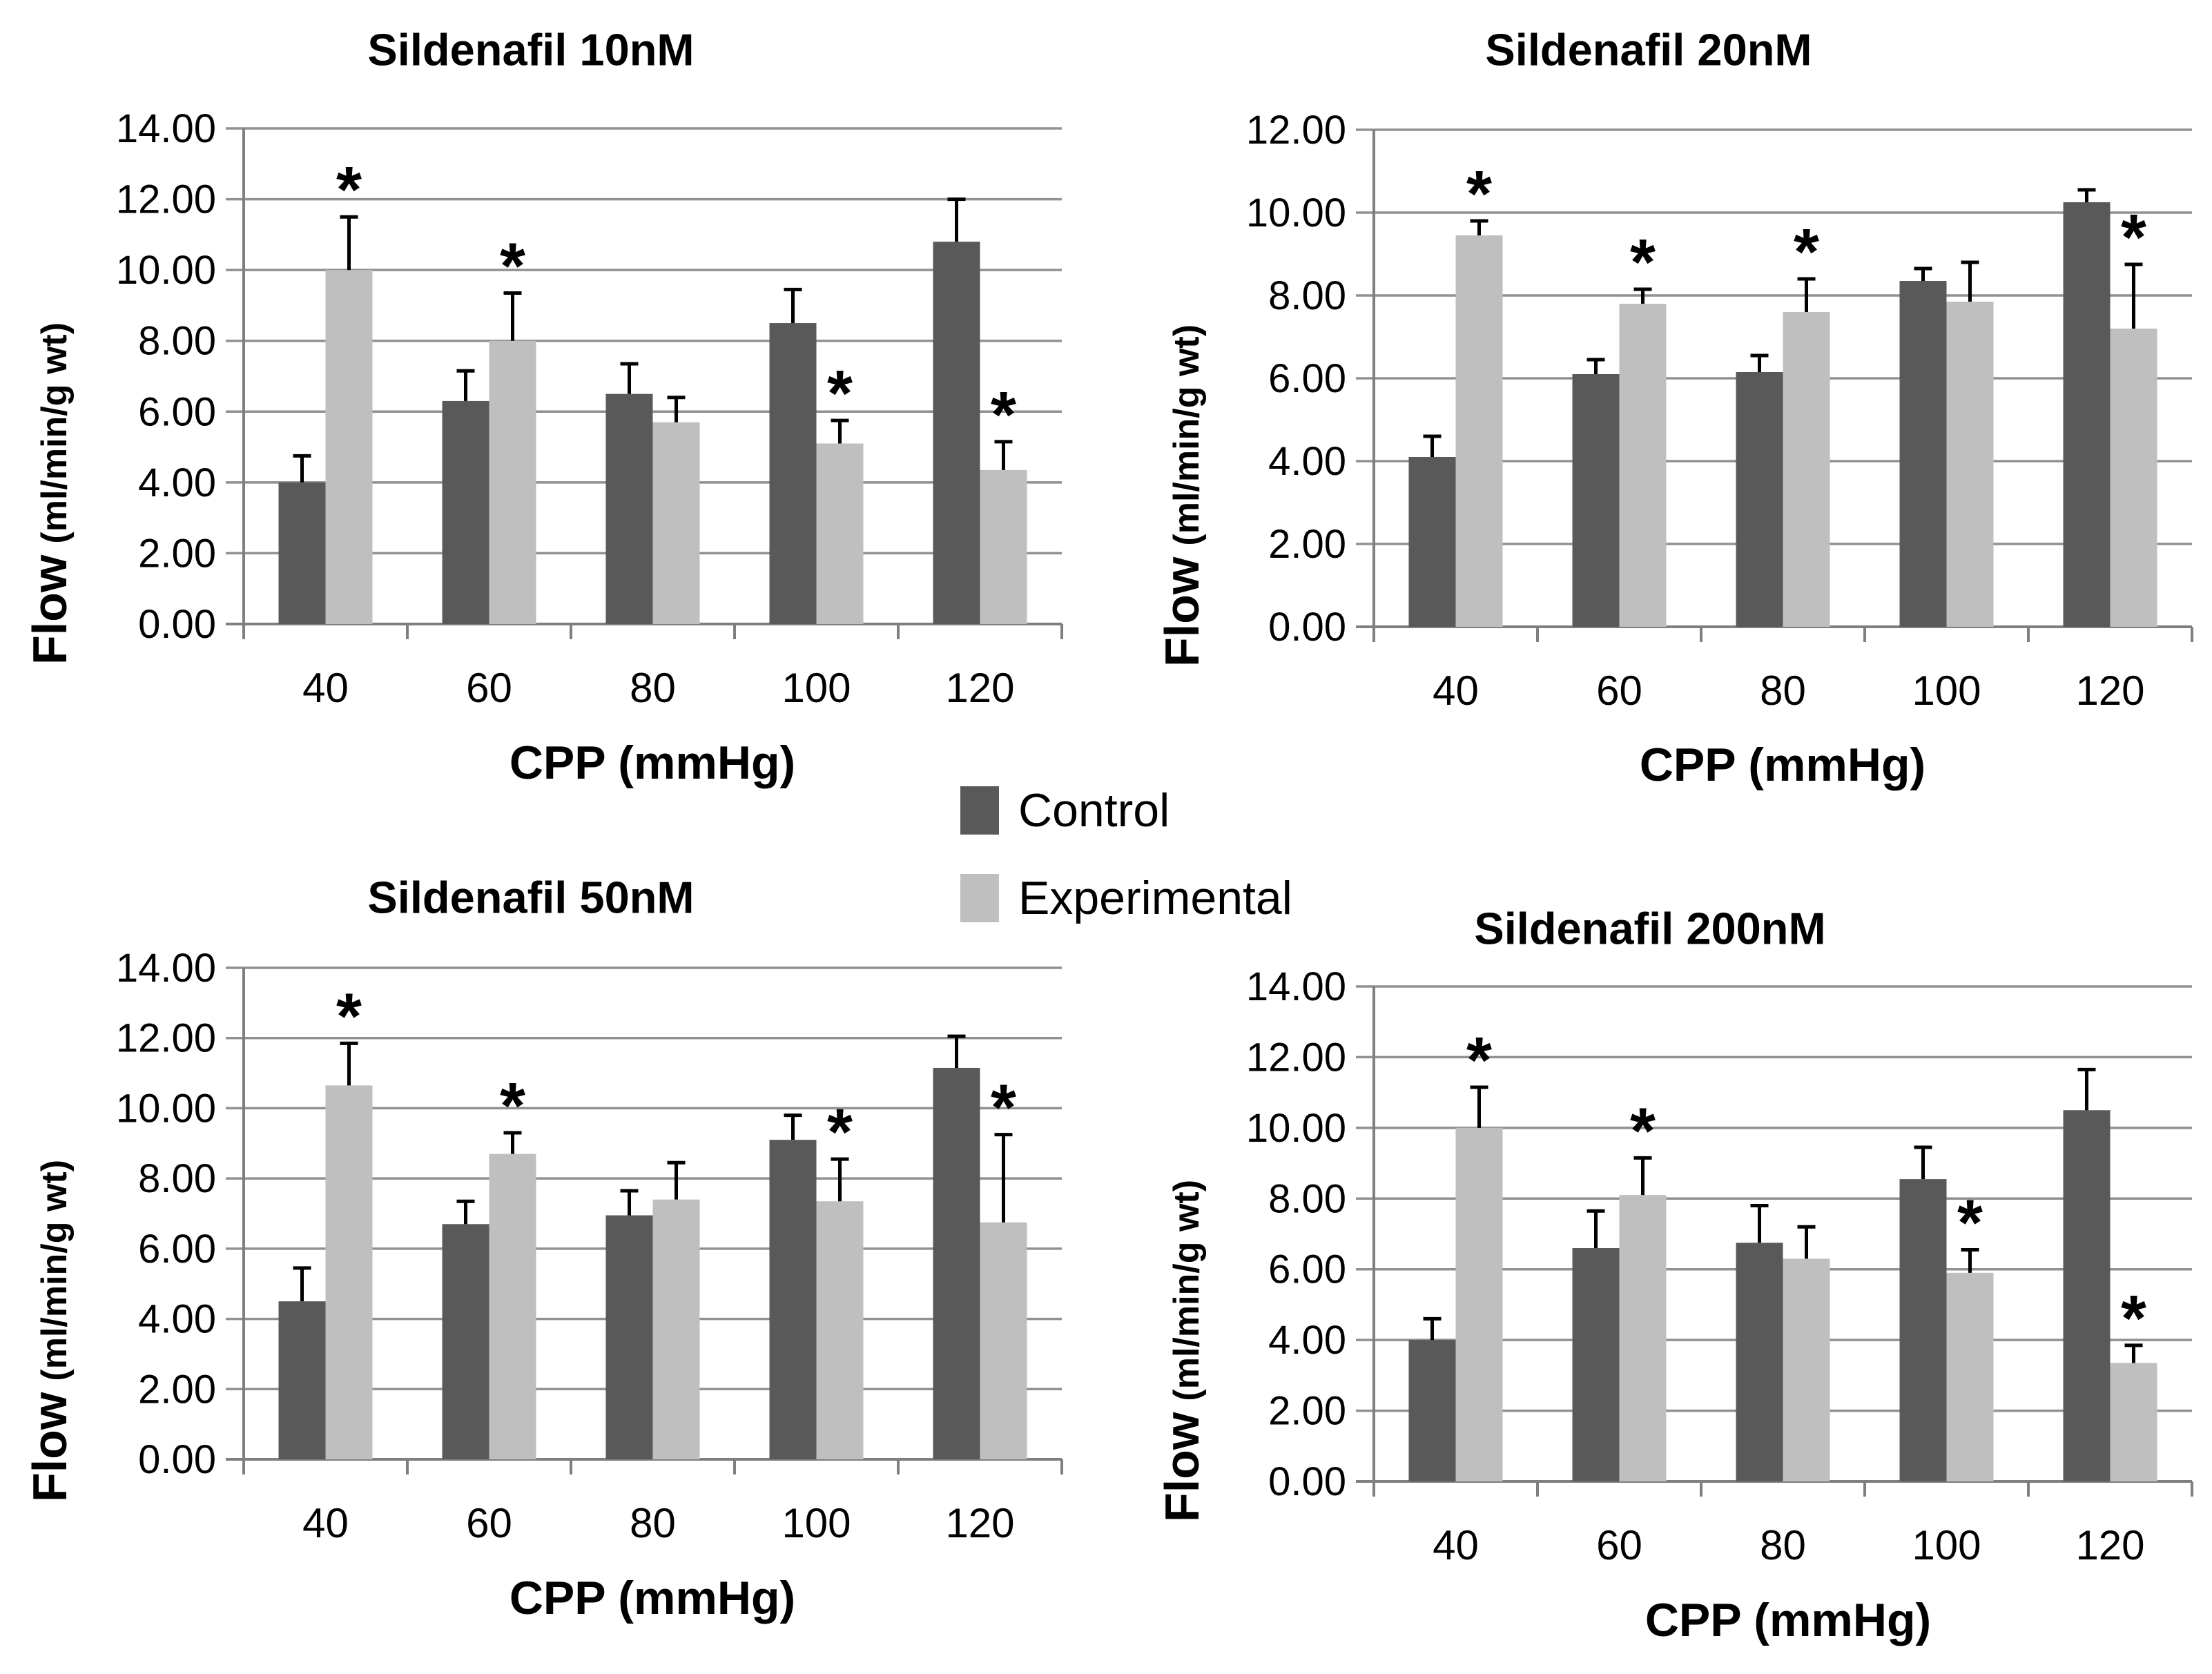  Describe the element at coordinates (652, 763) in the screenshot. I see `x-axis-title-10nm: CPP (mmHg)` at that location.